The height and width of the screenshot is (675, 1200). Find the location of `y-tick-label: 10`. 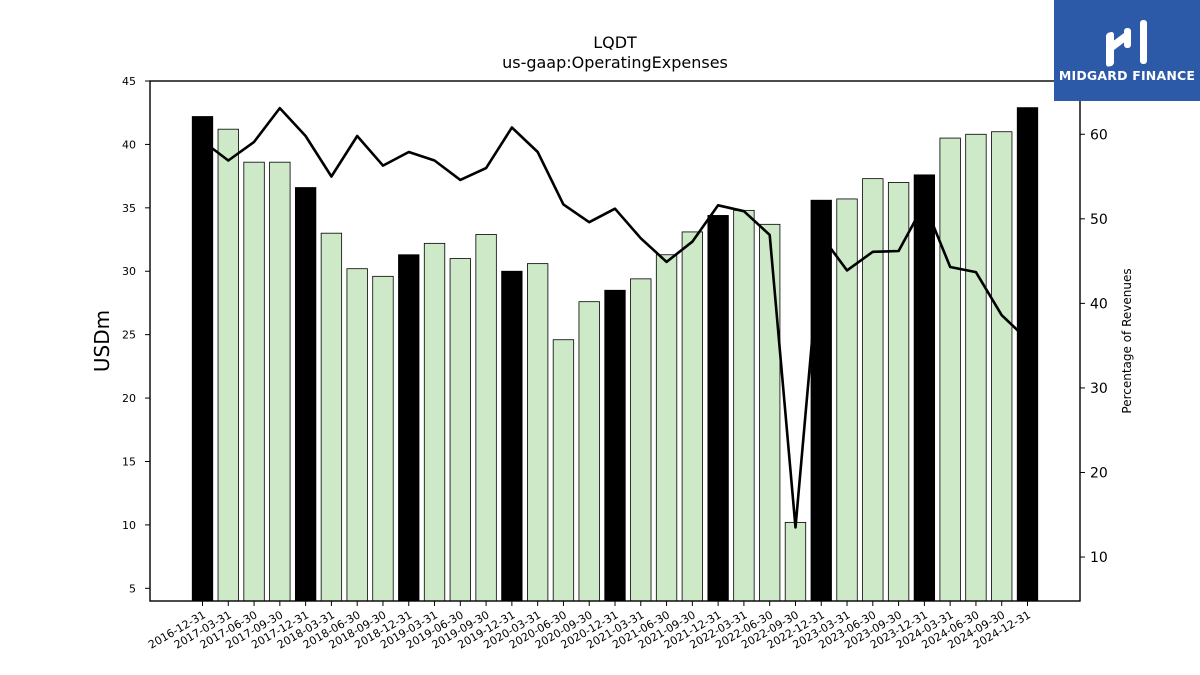

y-tick-label: 10 is located at coordinates (129, 525).